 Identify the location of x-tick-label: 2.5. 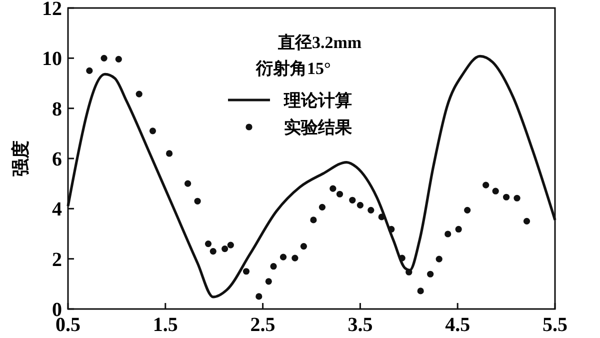
(263, 325).